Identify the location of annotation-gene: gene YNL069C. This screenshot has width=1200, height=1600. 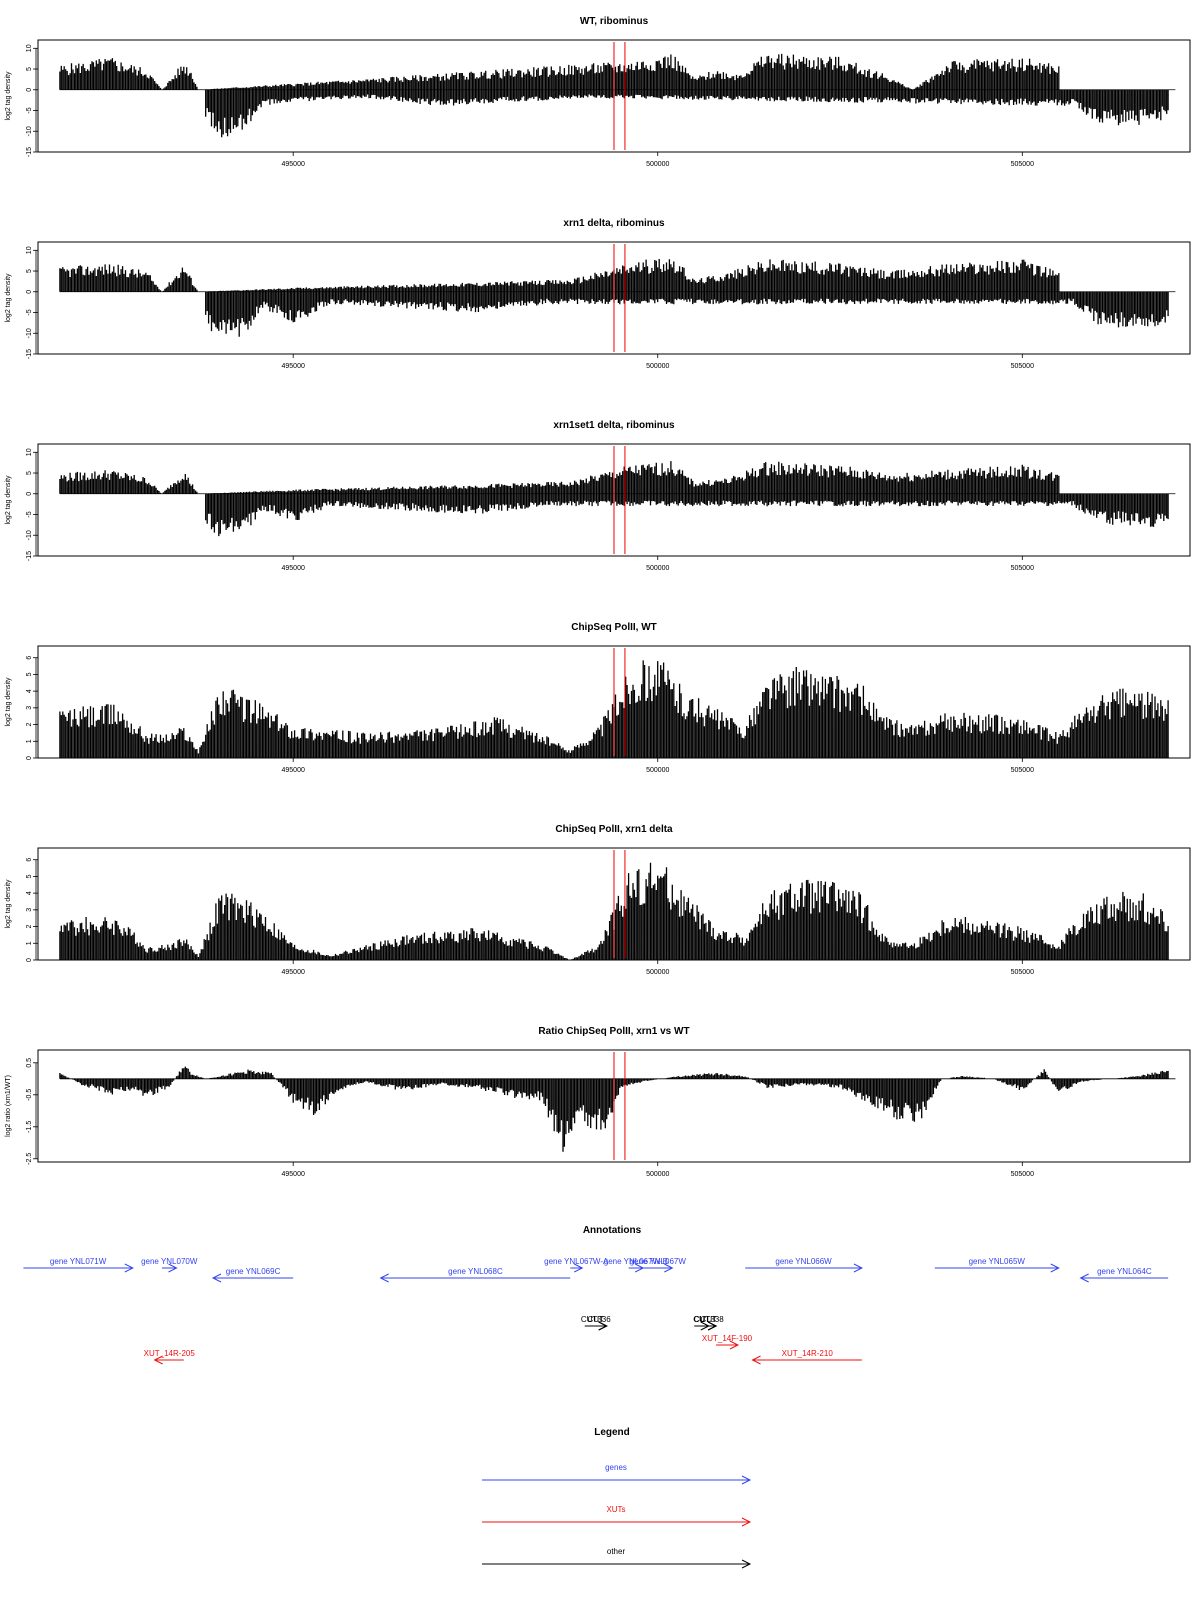
(253, 1274).